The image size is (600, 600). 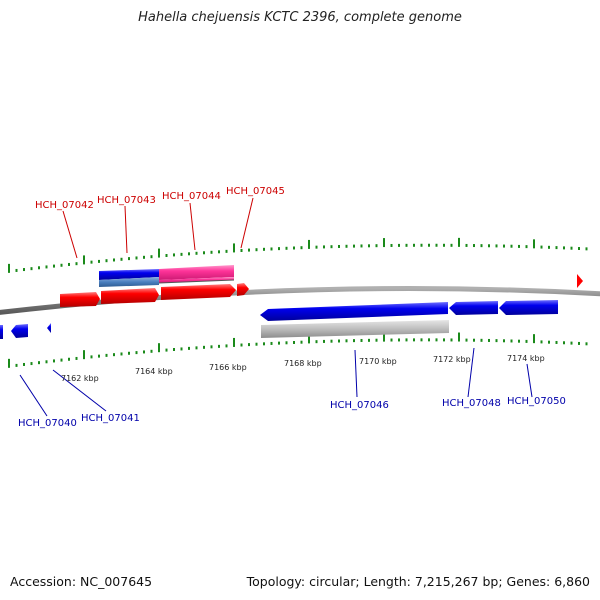 I want to click on gene-label-hch-07042: HCH_07042, so click(x=64, y=205).